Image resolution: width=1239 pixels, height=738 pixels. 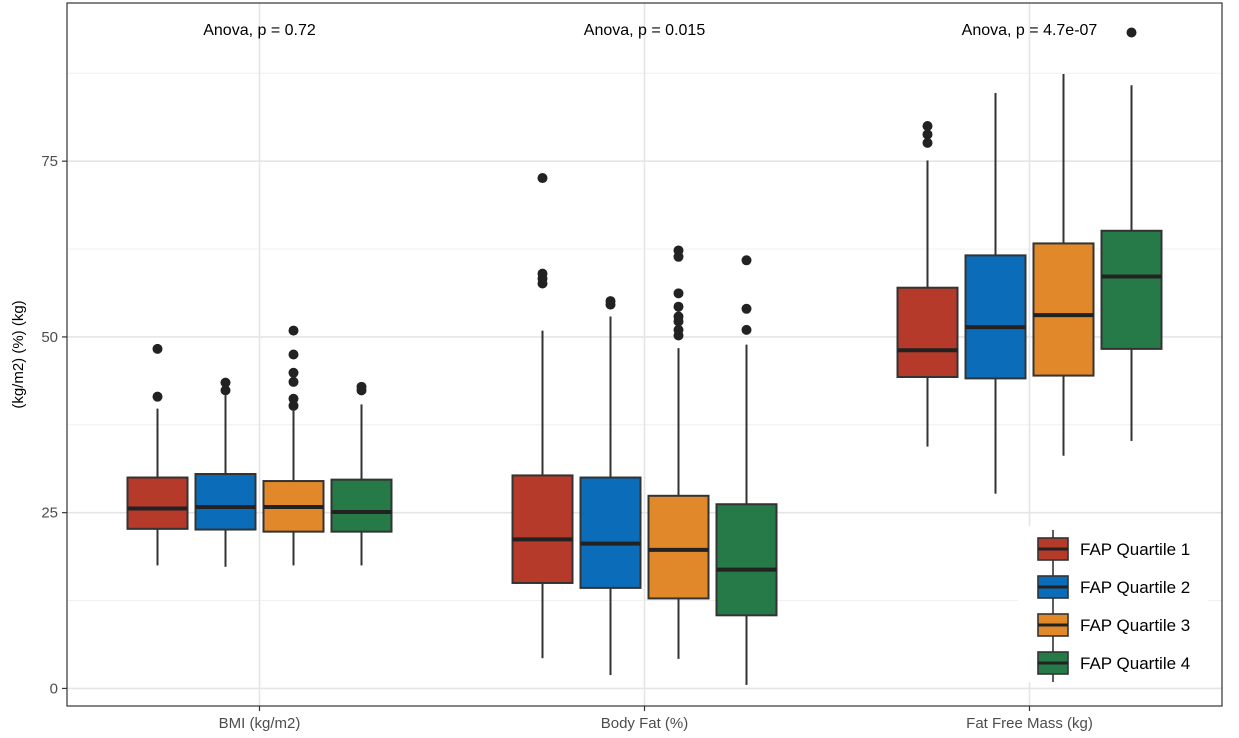 What do you see at coordinates (259, 30) in the screenshot?
I see `anova-annotation: Anova, p = 0.72` at bounding box center [259, 30].